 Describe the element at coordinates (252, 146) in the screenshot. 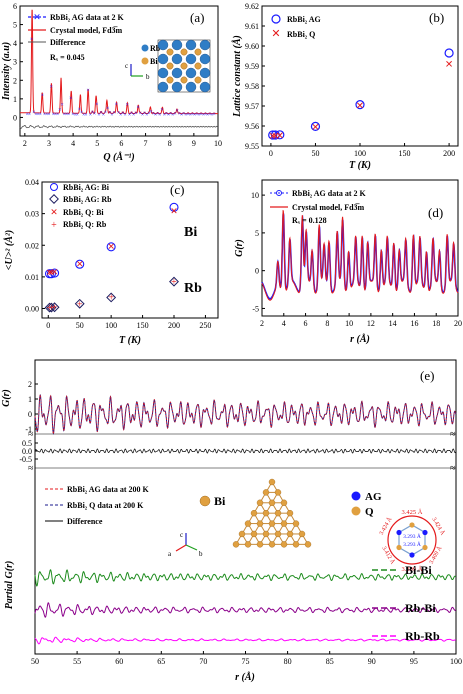

I see `panel-b-ytick-label: 9.55` at that location.